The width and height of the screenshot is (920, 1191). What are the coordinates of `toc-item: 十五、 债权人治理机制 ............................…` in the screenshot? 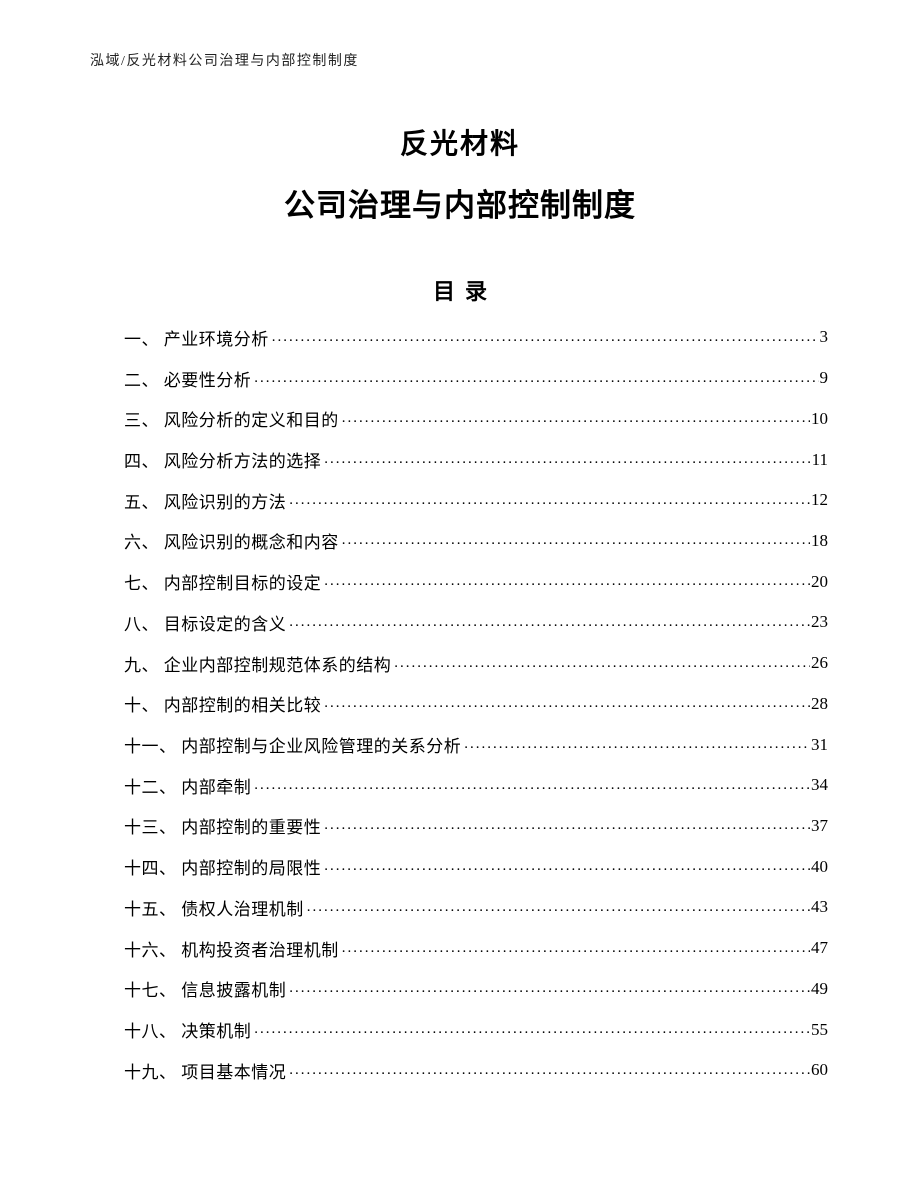 It's located at (476, 907).